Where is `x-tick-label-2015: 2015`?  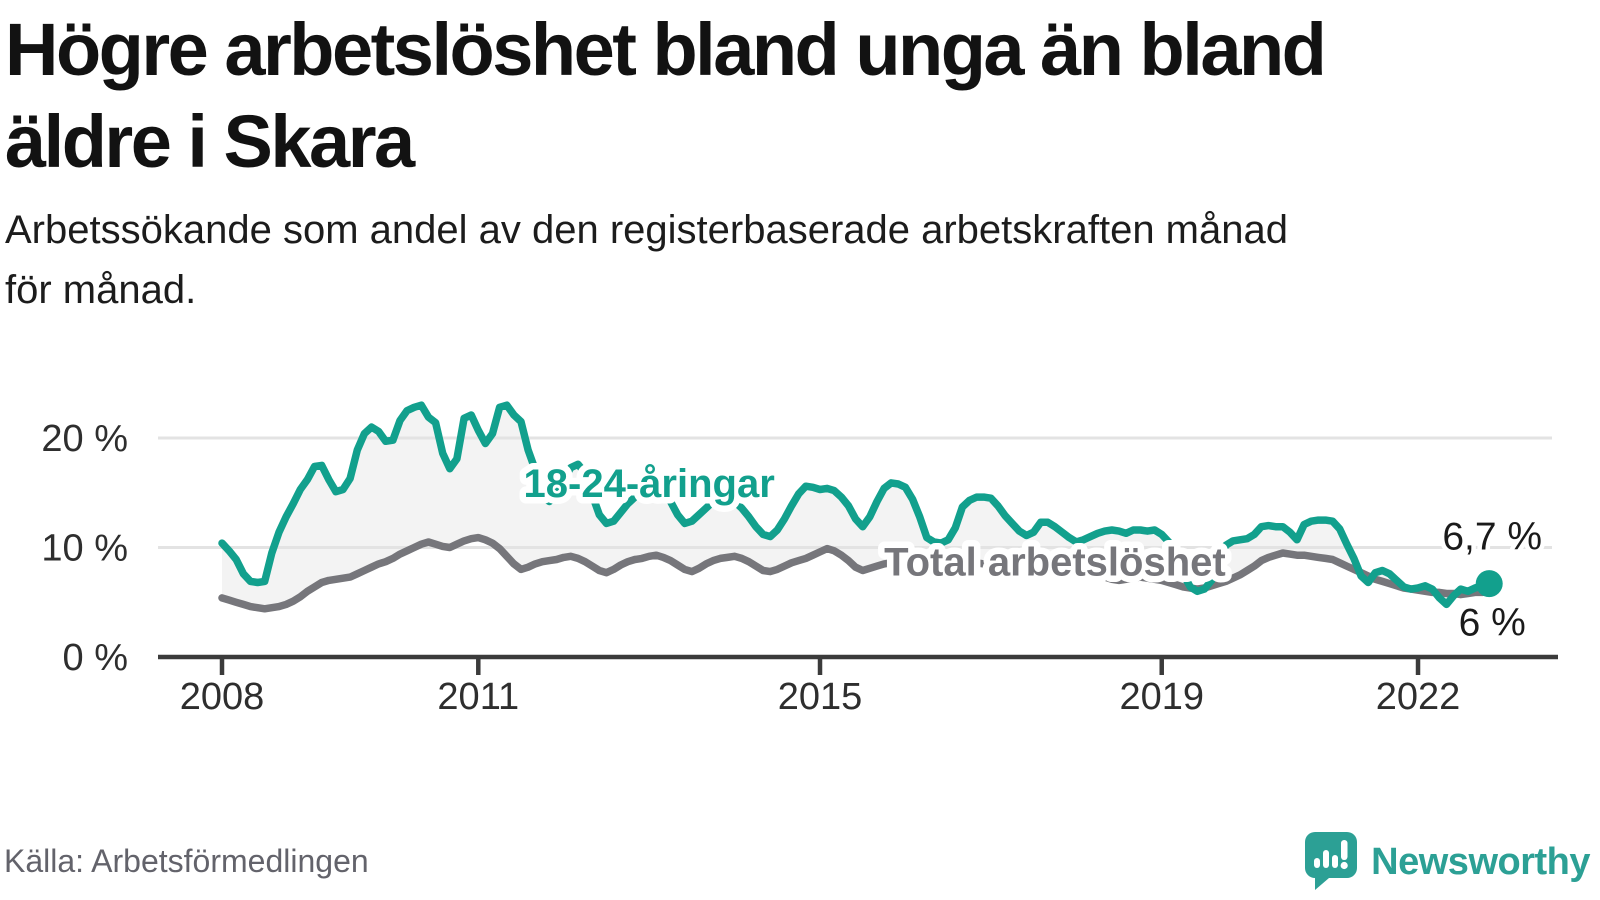
x-tick-label-2015: 2015 is located at coordinates (820, 697).